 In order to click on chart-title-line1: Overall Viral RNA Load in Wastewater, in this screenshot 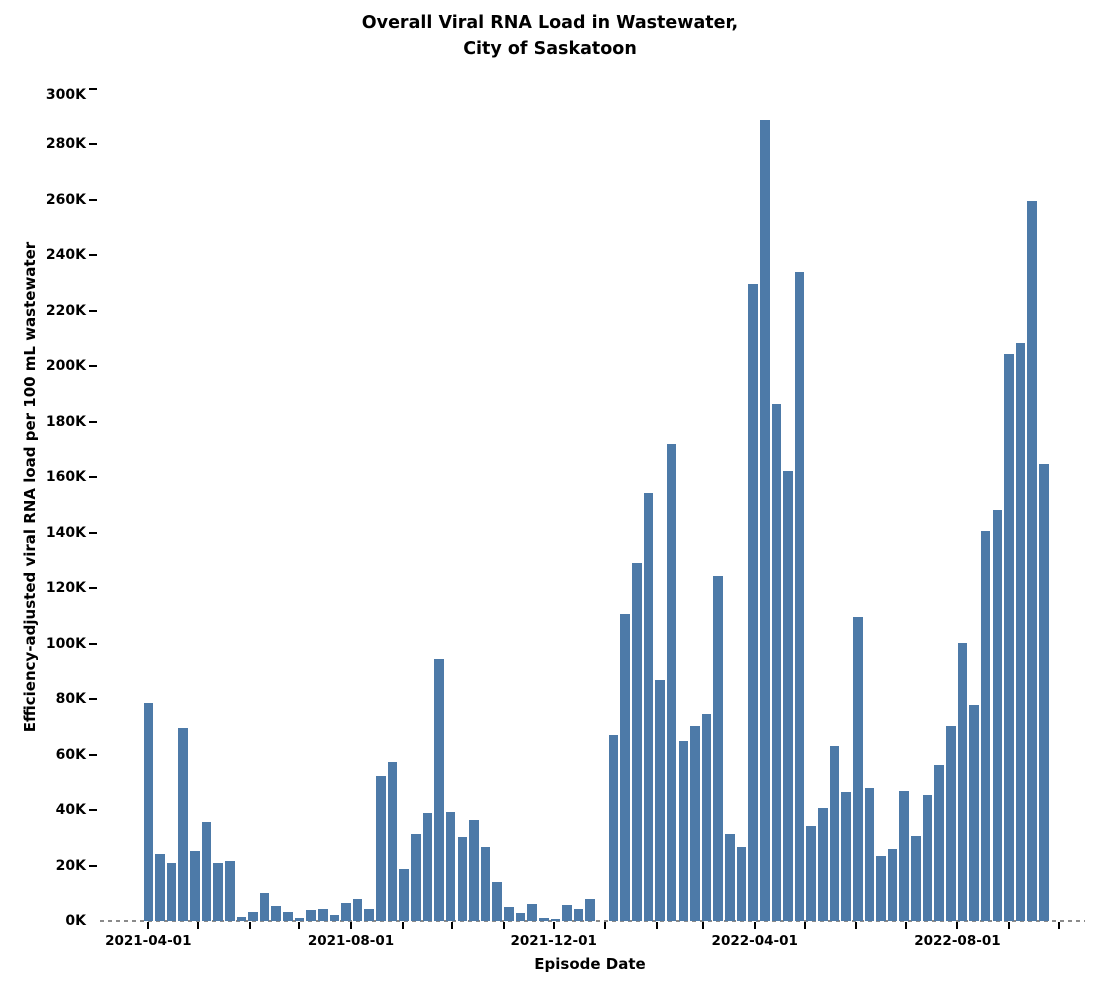, I will do `click(550, 23)`.